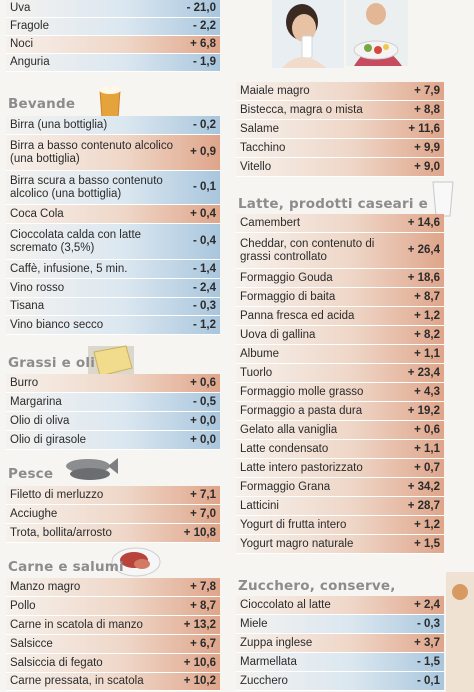 The image size is (474, 692). I want to click on table-row: Olio di oliva + 0,0, so click(113, 421).